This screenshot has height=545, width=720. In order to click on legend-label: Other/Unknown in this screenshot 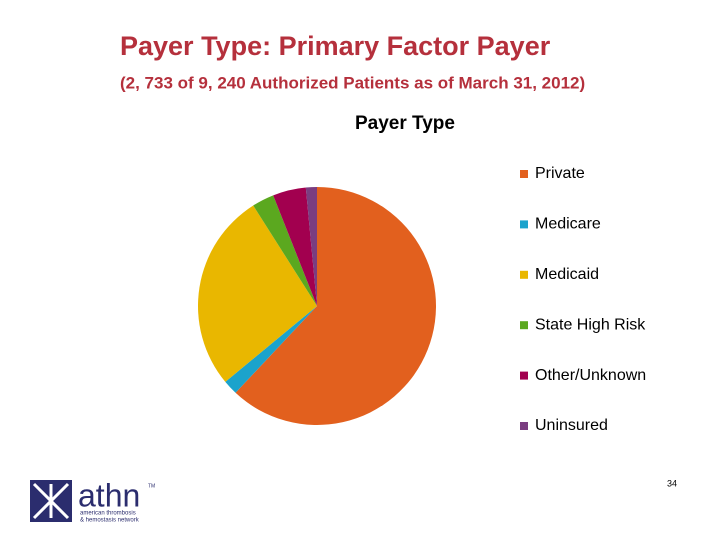, I will do `click(590, 375)`.